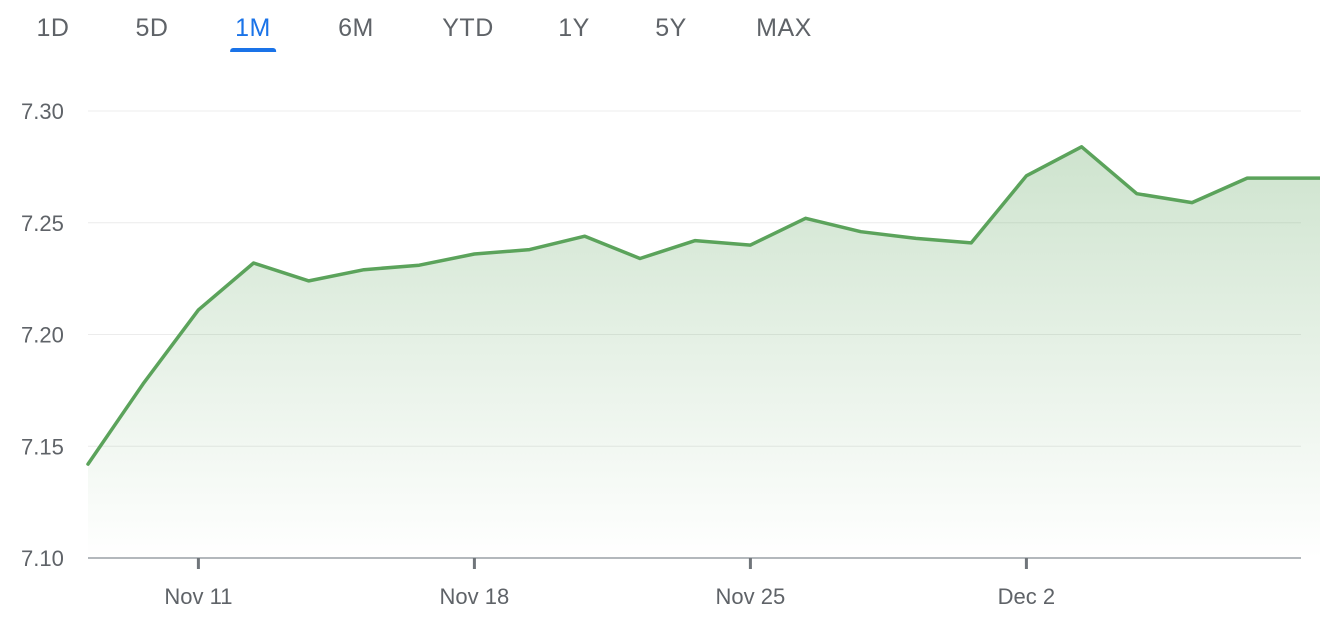 The width and height of the screenshot is (1320, 640). I want to click on tab-label: 1Y, so click(574, 28).